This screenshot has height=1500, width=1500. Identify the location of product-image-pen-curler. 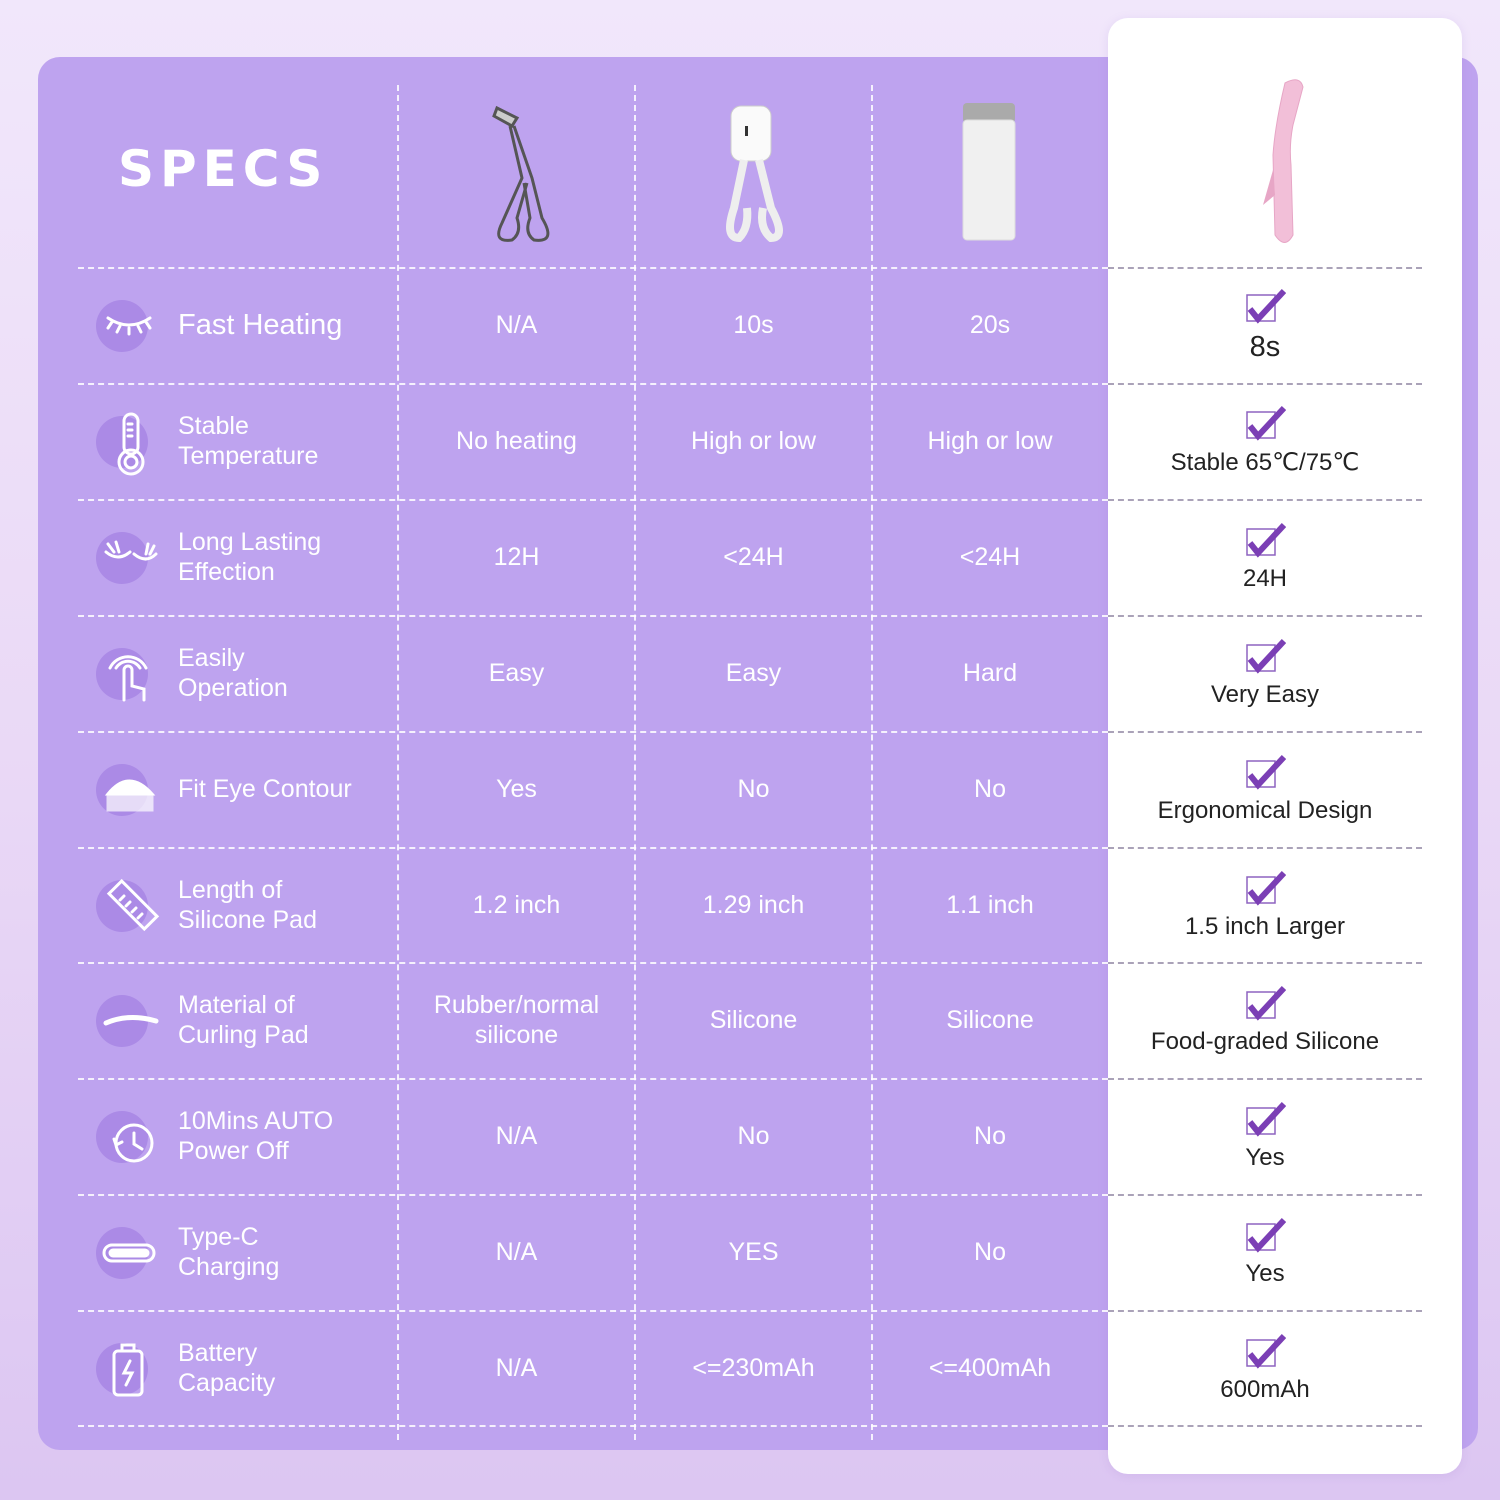
(990, 172).